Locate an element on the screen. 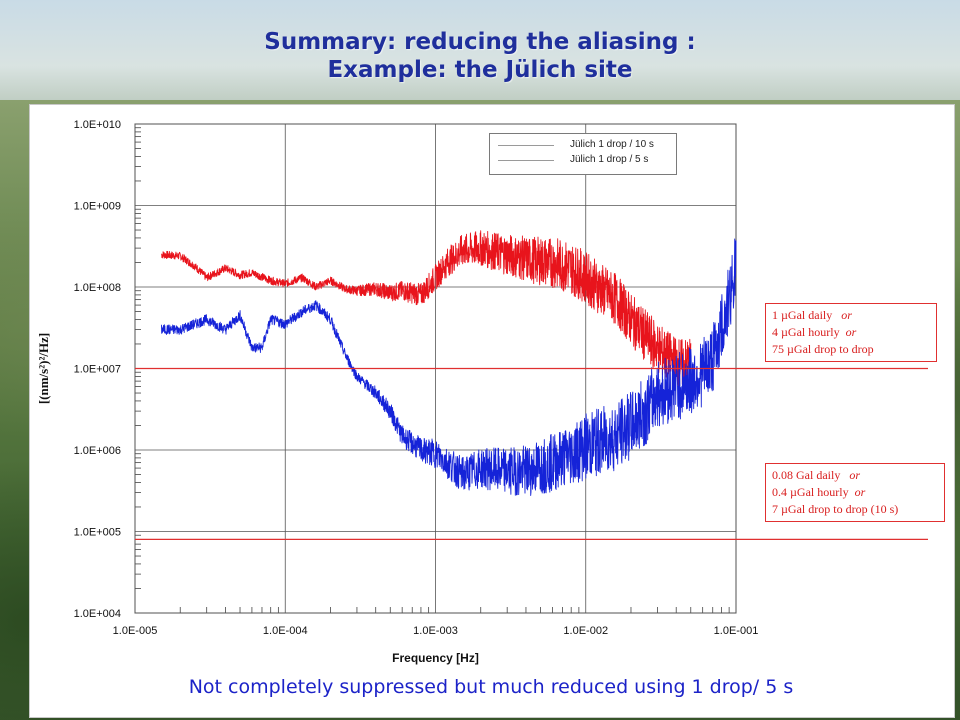 The width and height of the screenshot is (960, 720). annotation-line: 4 µGal hourly or is located at coordinates (814, 332).